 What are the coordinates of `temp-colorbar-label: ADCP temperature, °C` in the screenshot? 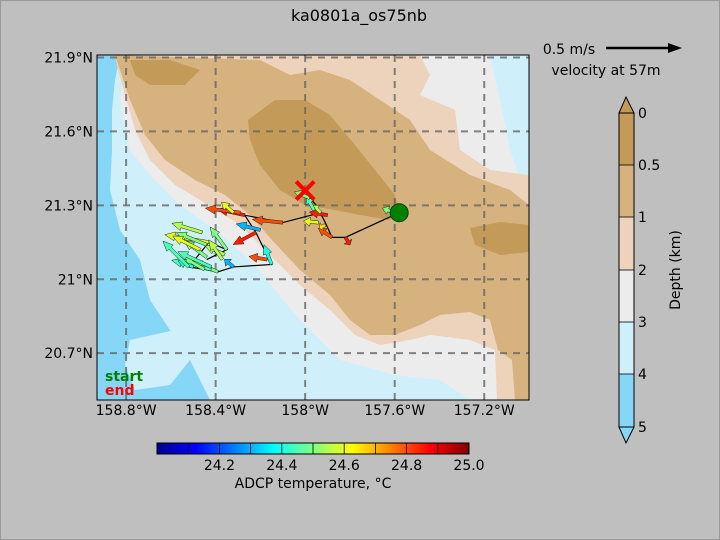 It's located at (313, 484).